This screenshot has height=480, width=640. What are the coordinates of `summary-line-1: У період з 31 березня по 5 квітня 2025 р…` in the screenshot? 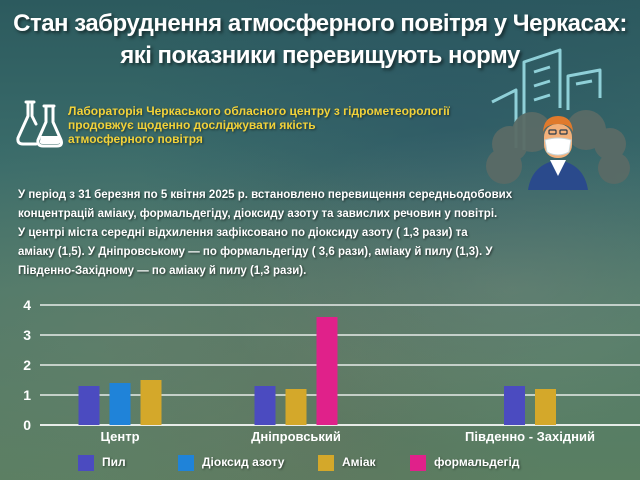 It's located at (265, 195).